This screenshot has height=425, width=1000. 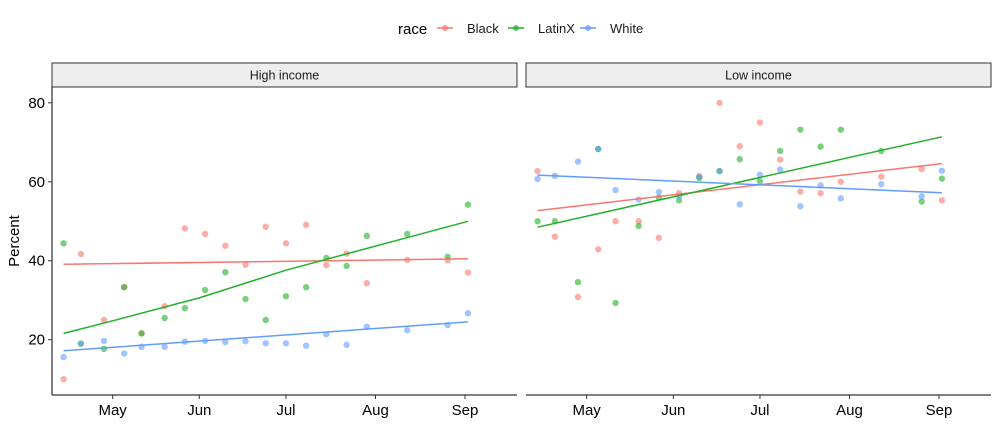 What do you see at coordinates (758, 76) in the screenshot?
I see `panel-title-low-income: Low income` at bounding box center [758, 76].